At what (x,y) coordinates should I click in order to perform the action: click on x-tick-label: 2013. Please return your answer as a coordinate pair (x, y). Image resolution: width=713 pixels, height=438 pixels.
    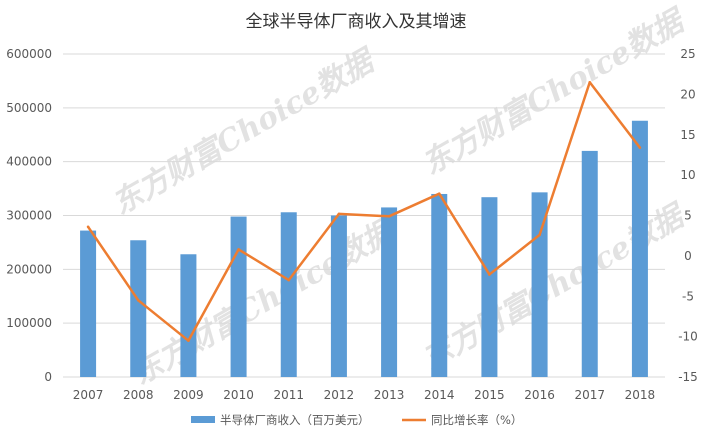
    Looking at the image, I should click on (389, 395).